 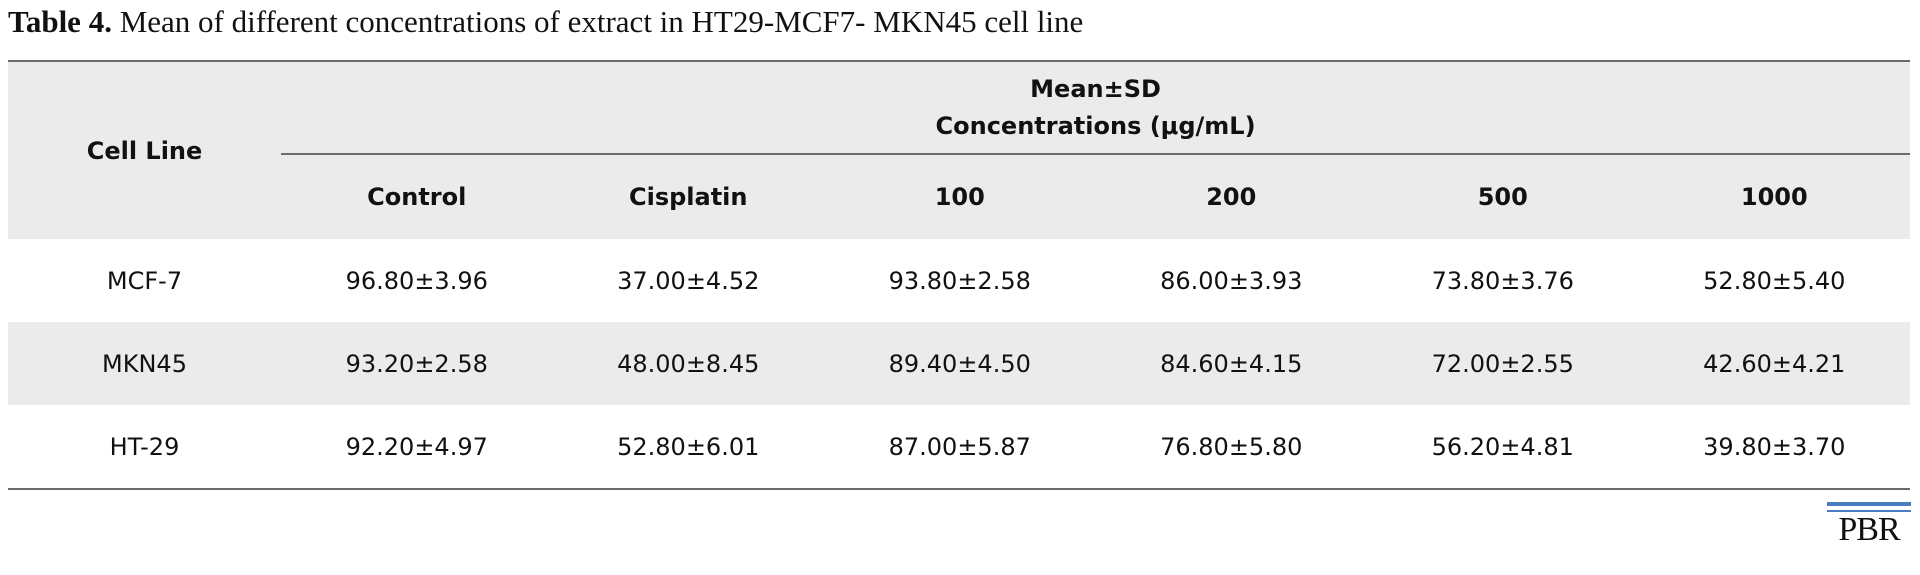 What do you see at coordinates (1231, 363) in the screenshot?
I see `table-cell: 84.60±4.15` at bounding box center [1231, 363].